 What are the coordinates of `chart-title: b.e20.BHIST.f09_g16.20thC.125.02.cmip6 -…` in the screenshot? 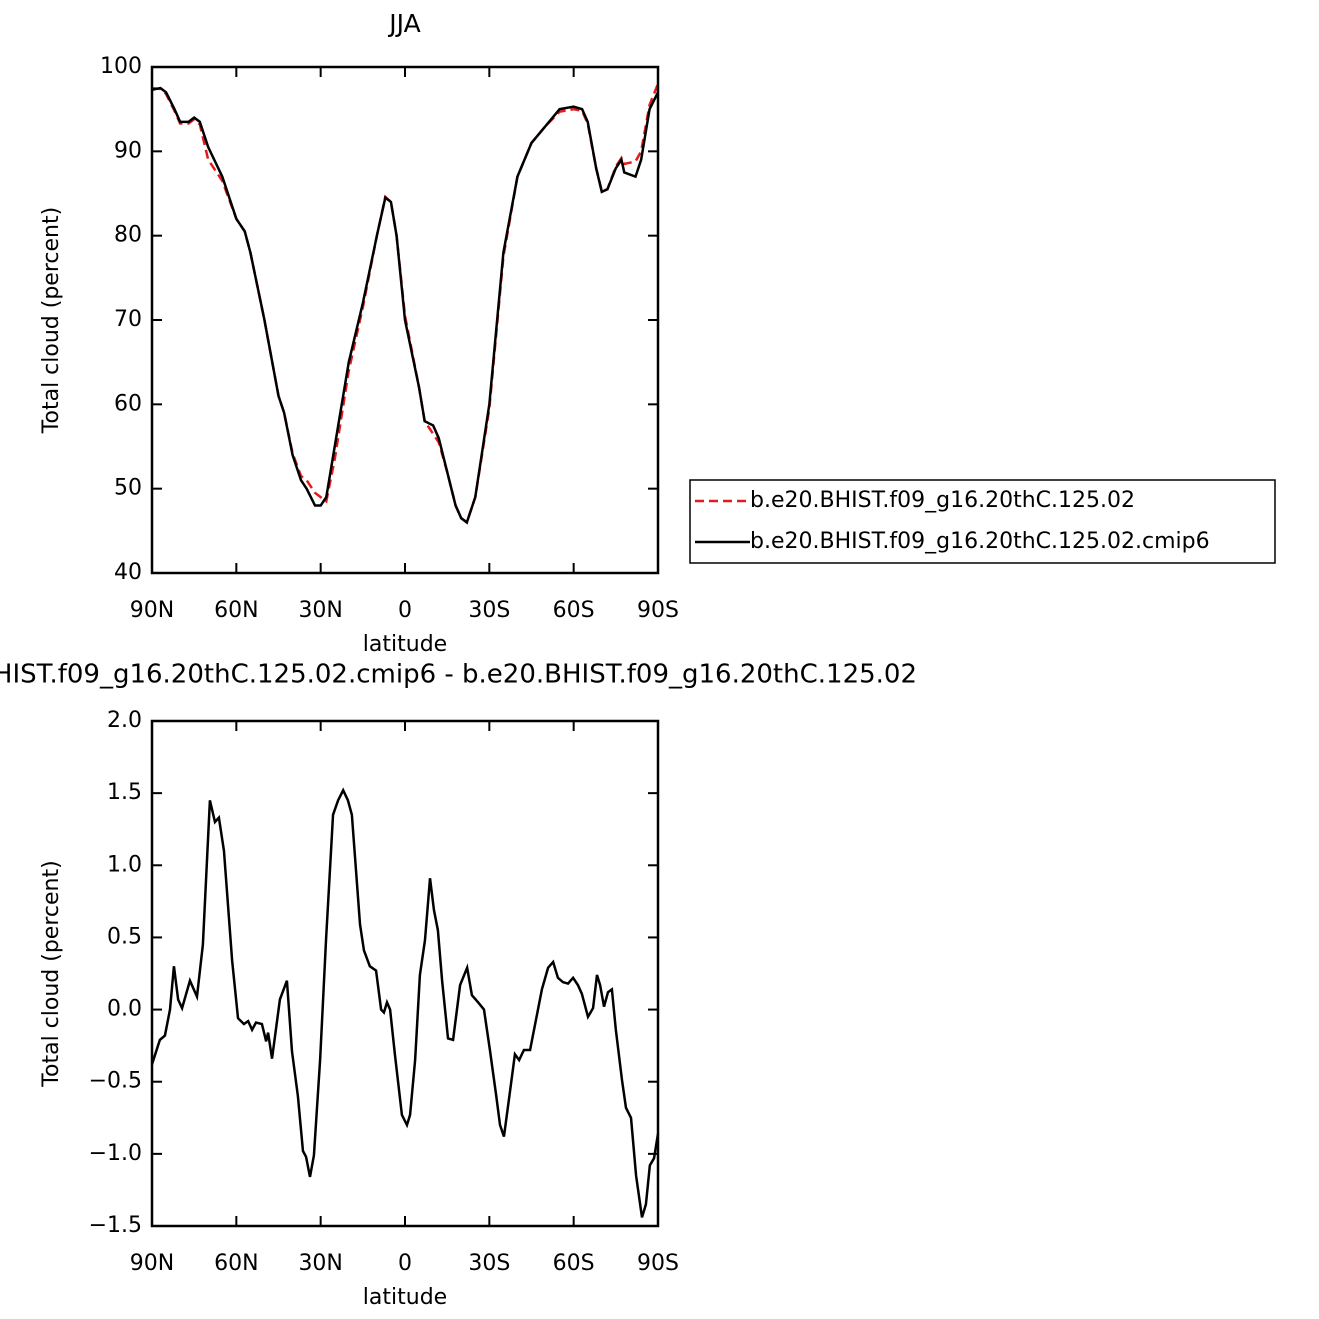 It's located at (458, 675).